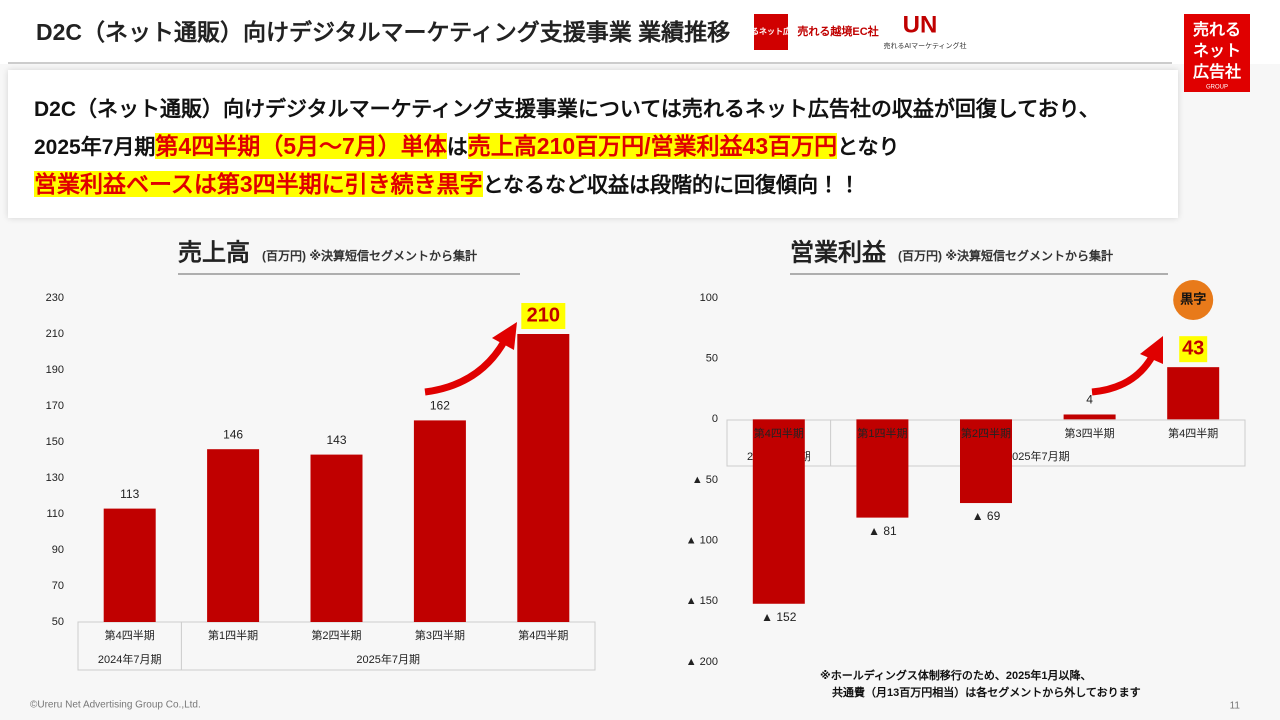  I want to click on logo: 売れる越境EC社, so click(837, 31).